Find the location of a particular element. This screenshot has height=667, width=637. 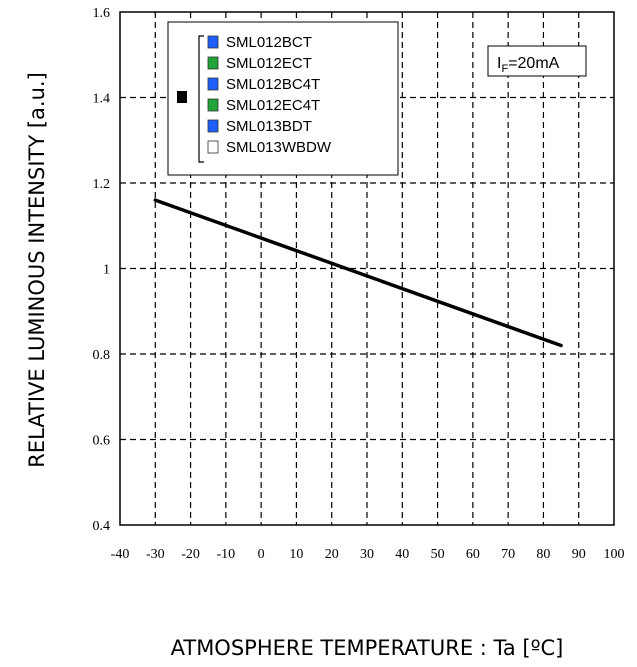

x-tick-label: 80 is located at coordinates (543, 554).